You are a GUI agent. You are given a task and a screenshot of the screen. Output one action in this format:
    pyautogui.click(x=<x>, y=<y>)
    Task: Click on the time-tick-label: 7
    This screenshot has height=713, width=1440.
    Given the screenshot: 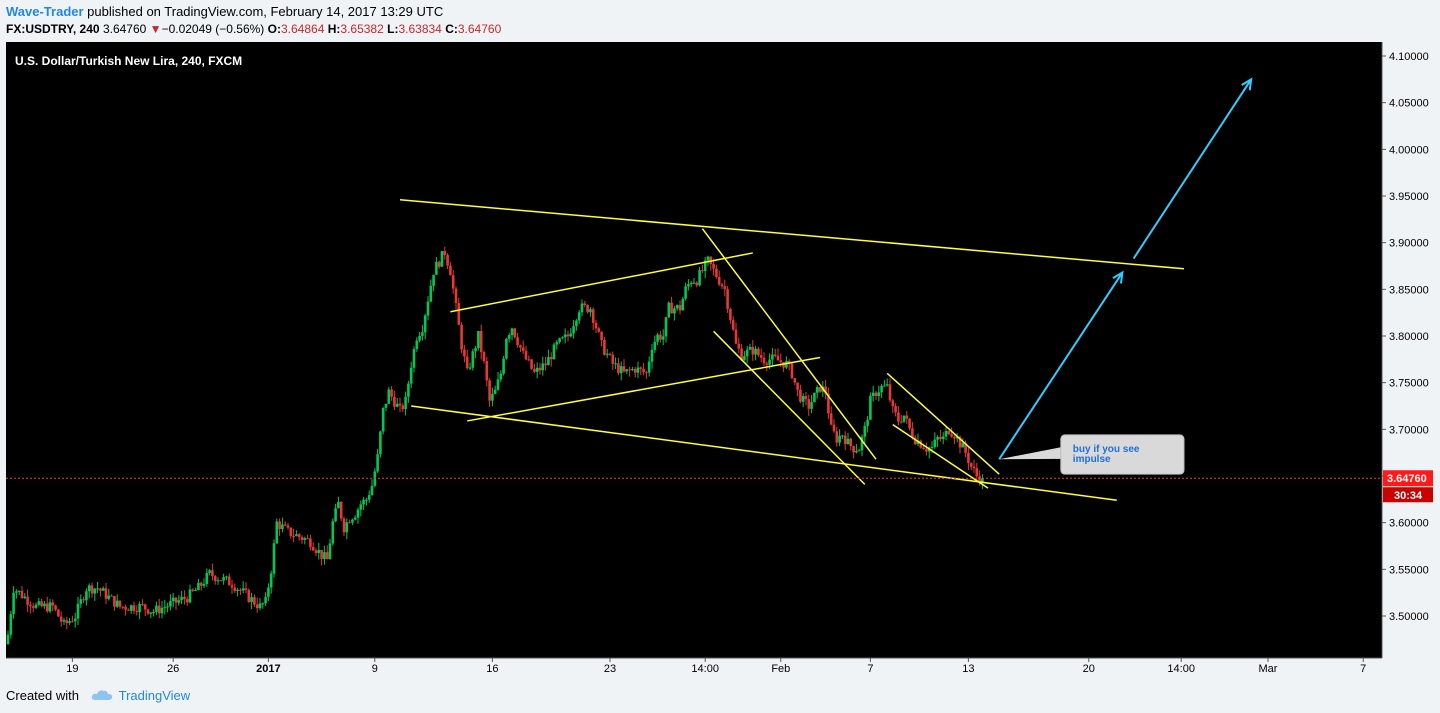 What is the action you would take?
    pyautogui.click(x=1363, y=669)
    